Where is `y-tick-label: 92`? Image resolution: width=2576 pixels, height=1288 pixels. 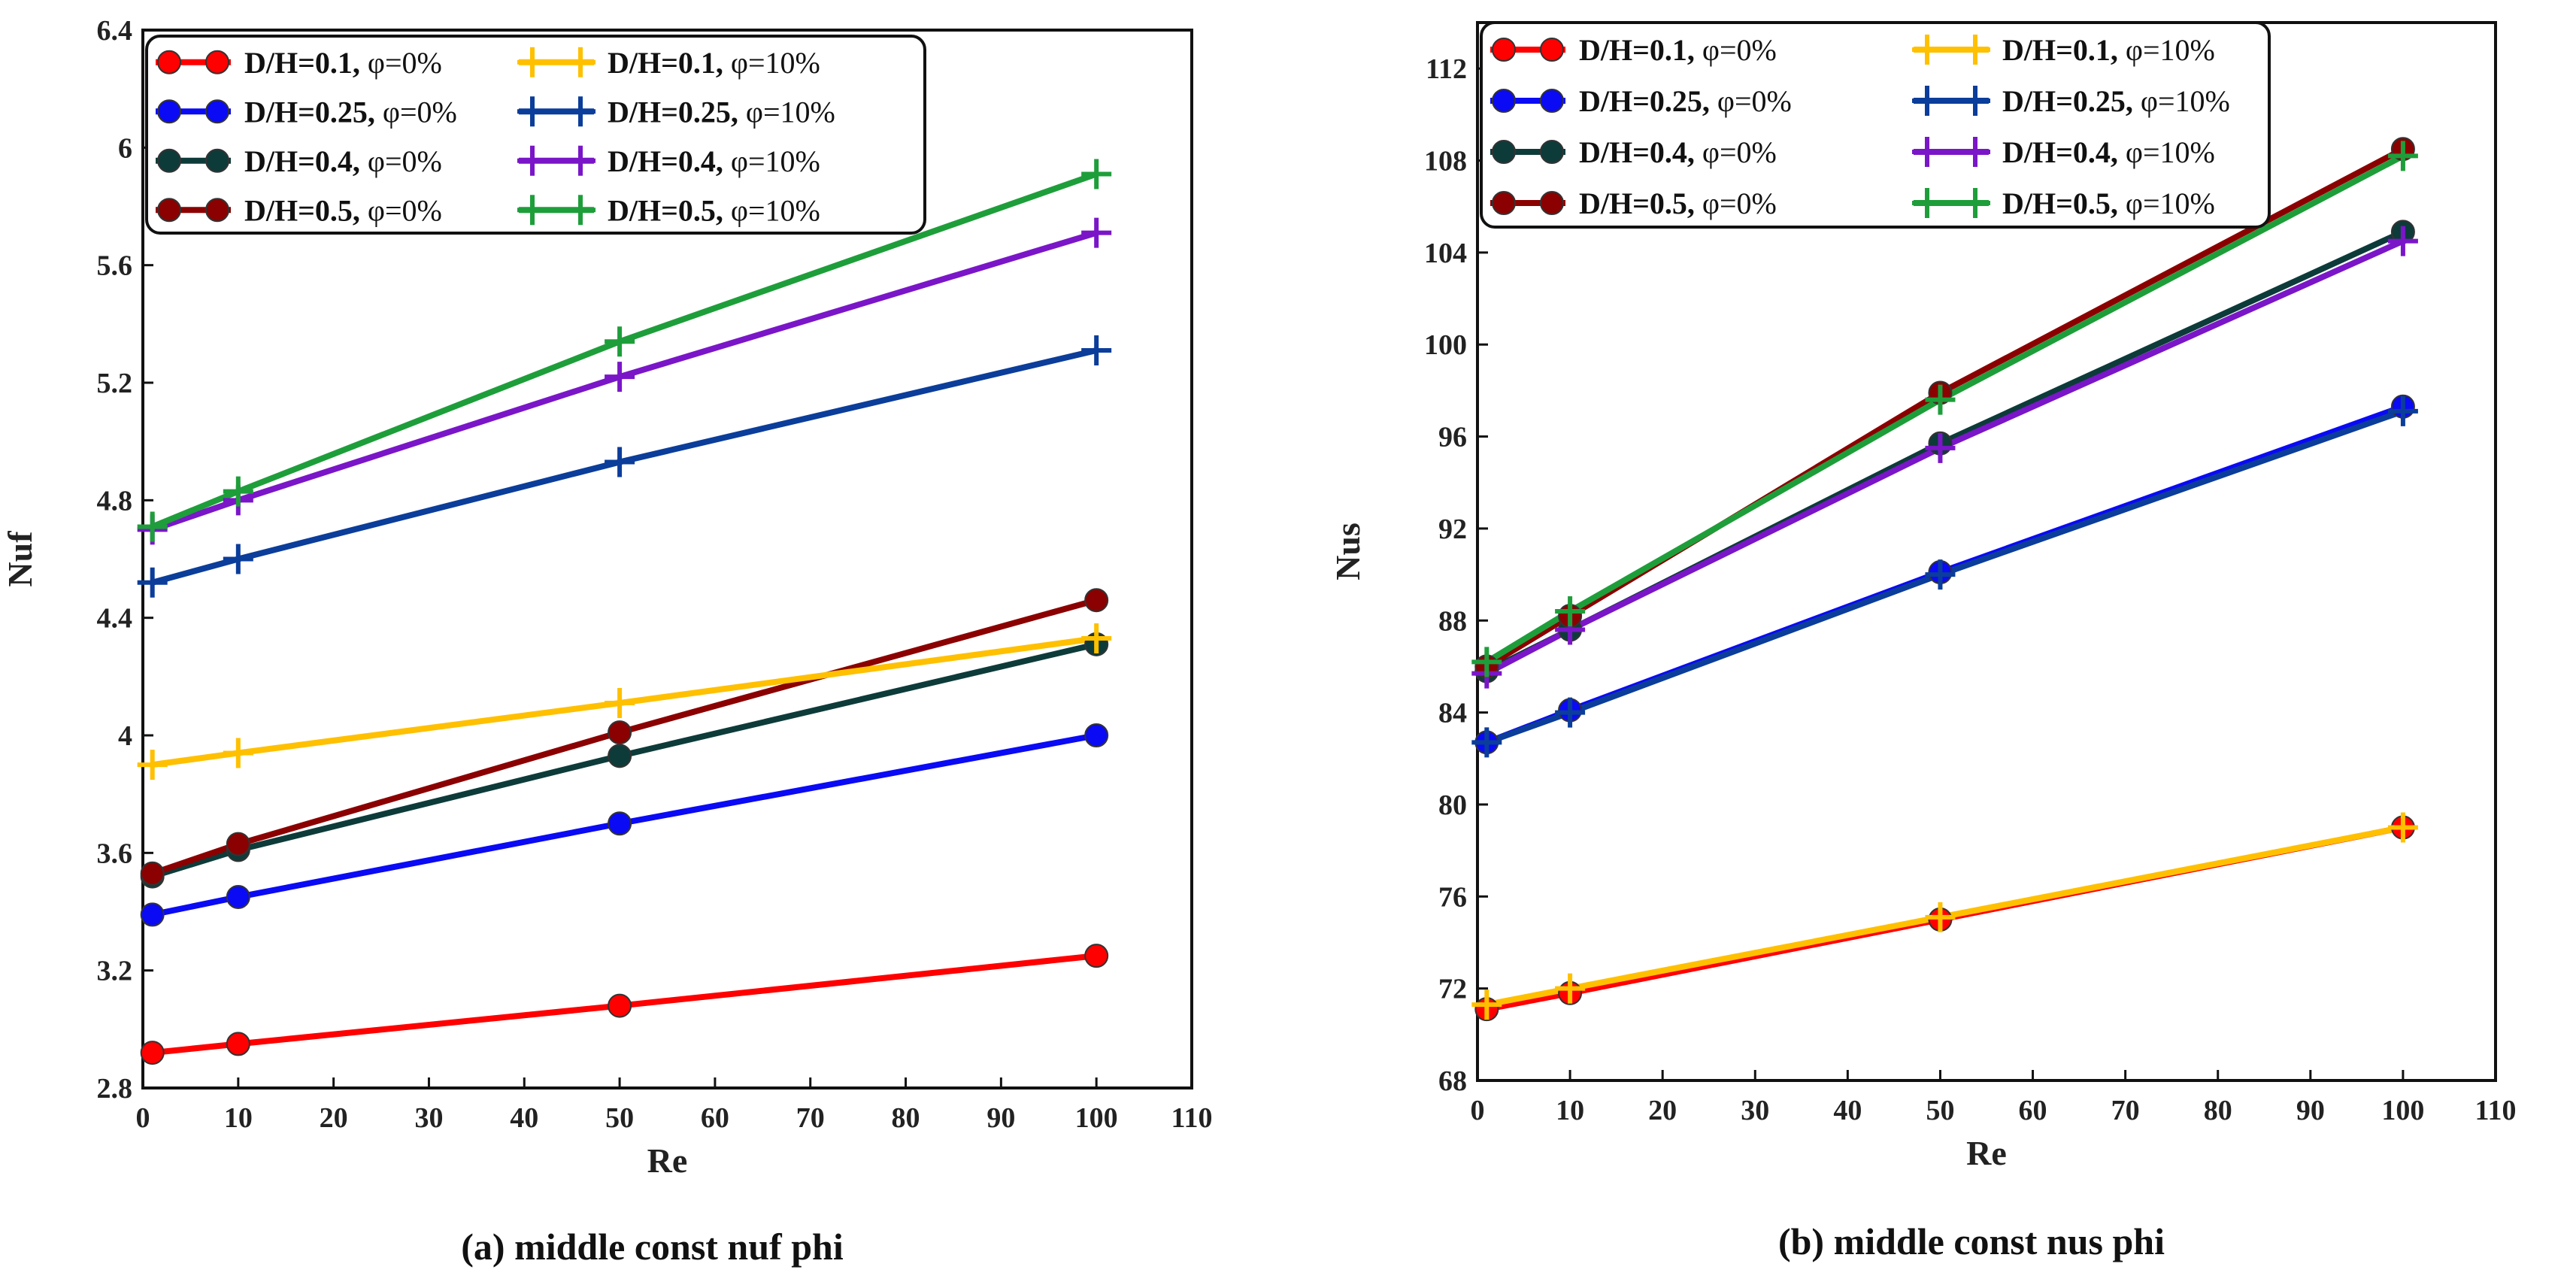
y-tick-label: 92 is located at coordinates (1452, 529).